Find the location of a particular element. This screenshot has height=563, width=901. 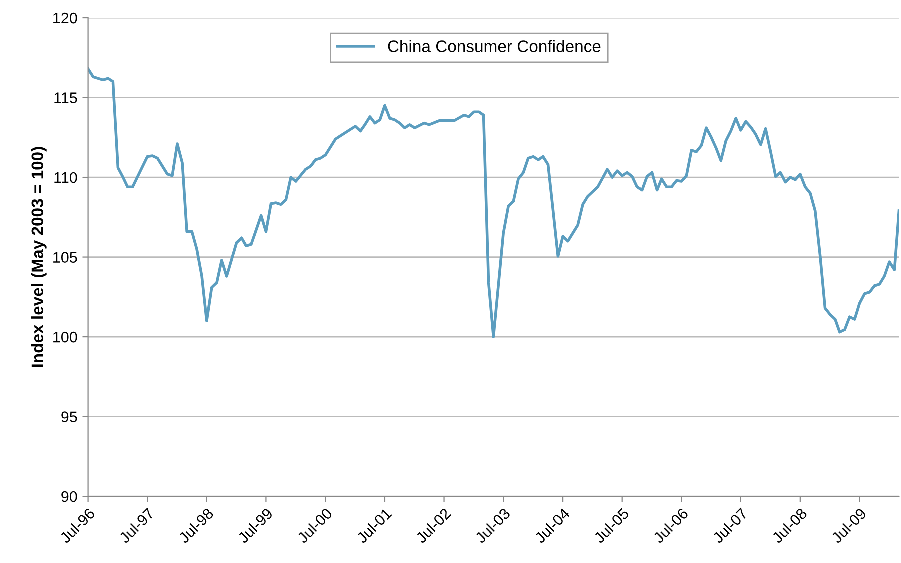

y-axis-title: Index level (May 2003 = 100) is located at coordinates (39, 257).